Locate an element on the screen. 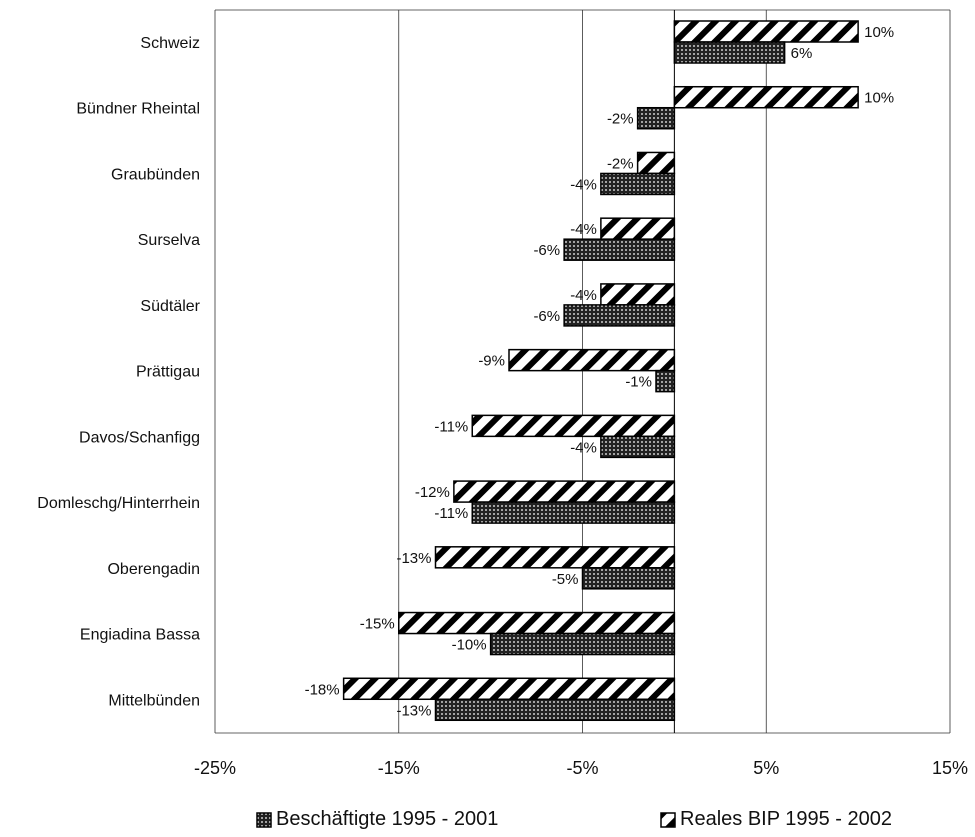  category-label-9: Engiadina Bassa is located at coordinates (140, 635).